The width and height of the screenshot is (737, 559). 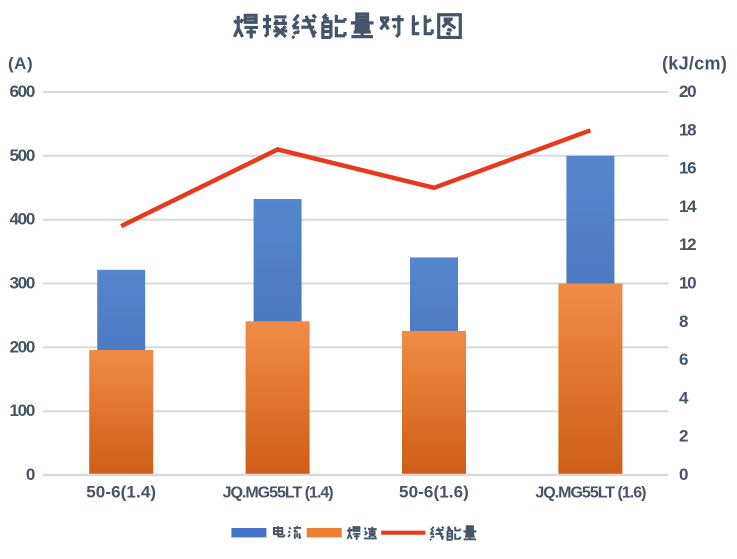 What do you see at coordinates (22, 410) in the screenshot?
I see `svg-text: 100` at bounding box center [22, 410].